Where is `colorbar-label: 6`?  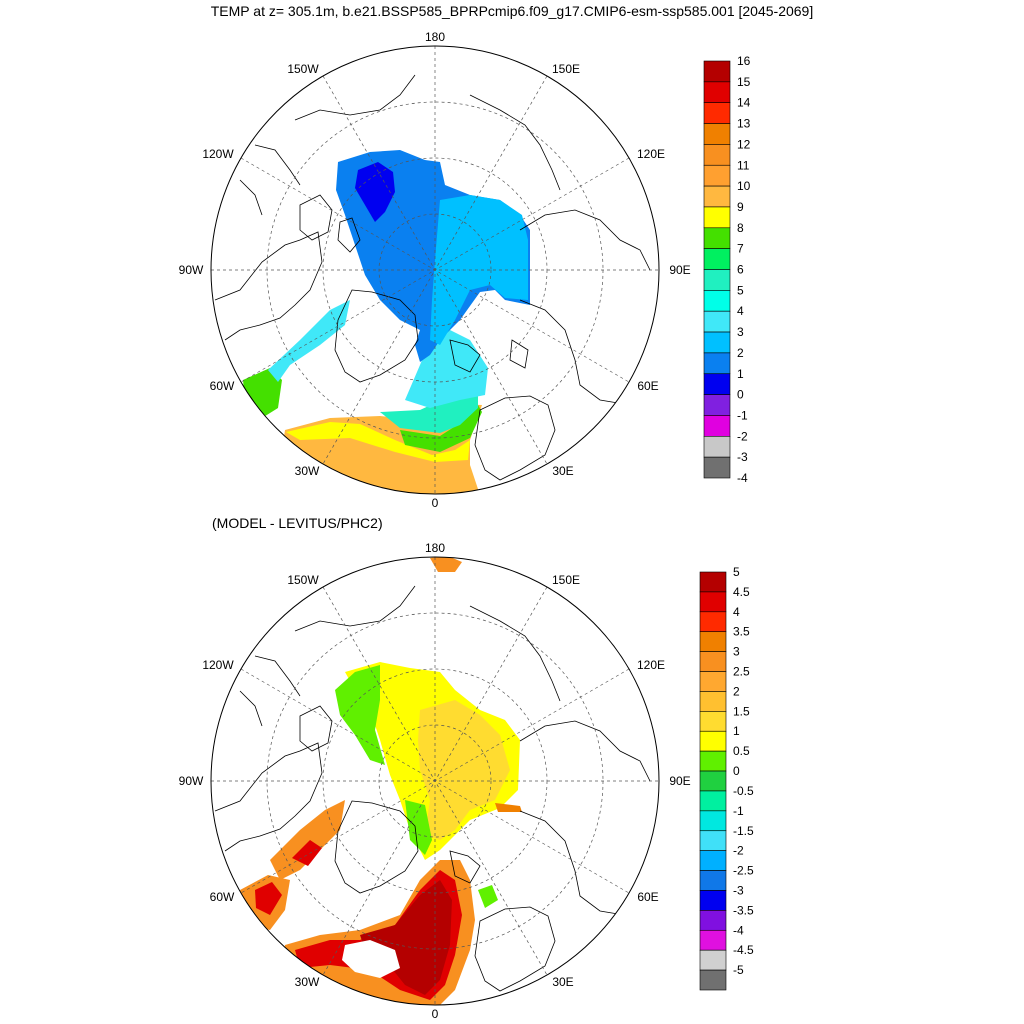
colorbar-label: 6 is located at coordinates (740, 270).